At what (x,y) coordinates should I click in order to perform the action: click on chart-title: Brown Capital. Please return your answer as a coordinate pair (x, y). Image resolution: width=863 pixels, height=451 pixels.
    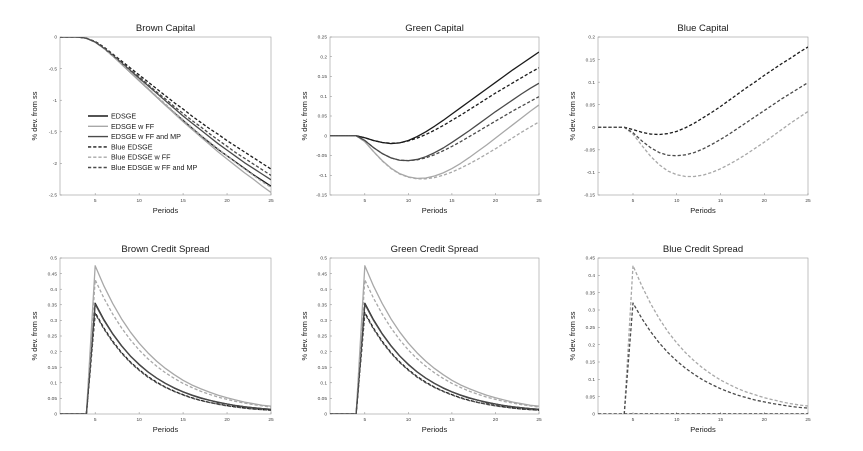
    Looking at the image, I should click on (165, 28).